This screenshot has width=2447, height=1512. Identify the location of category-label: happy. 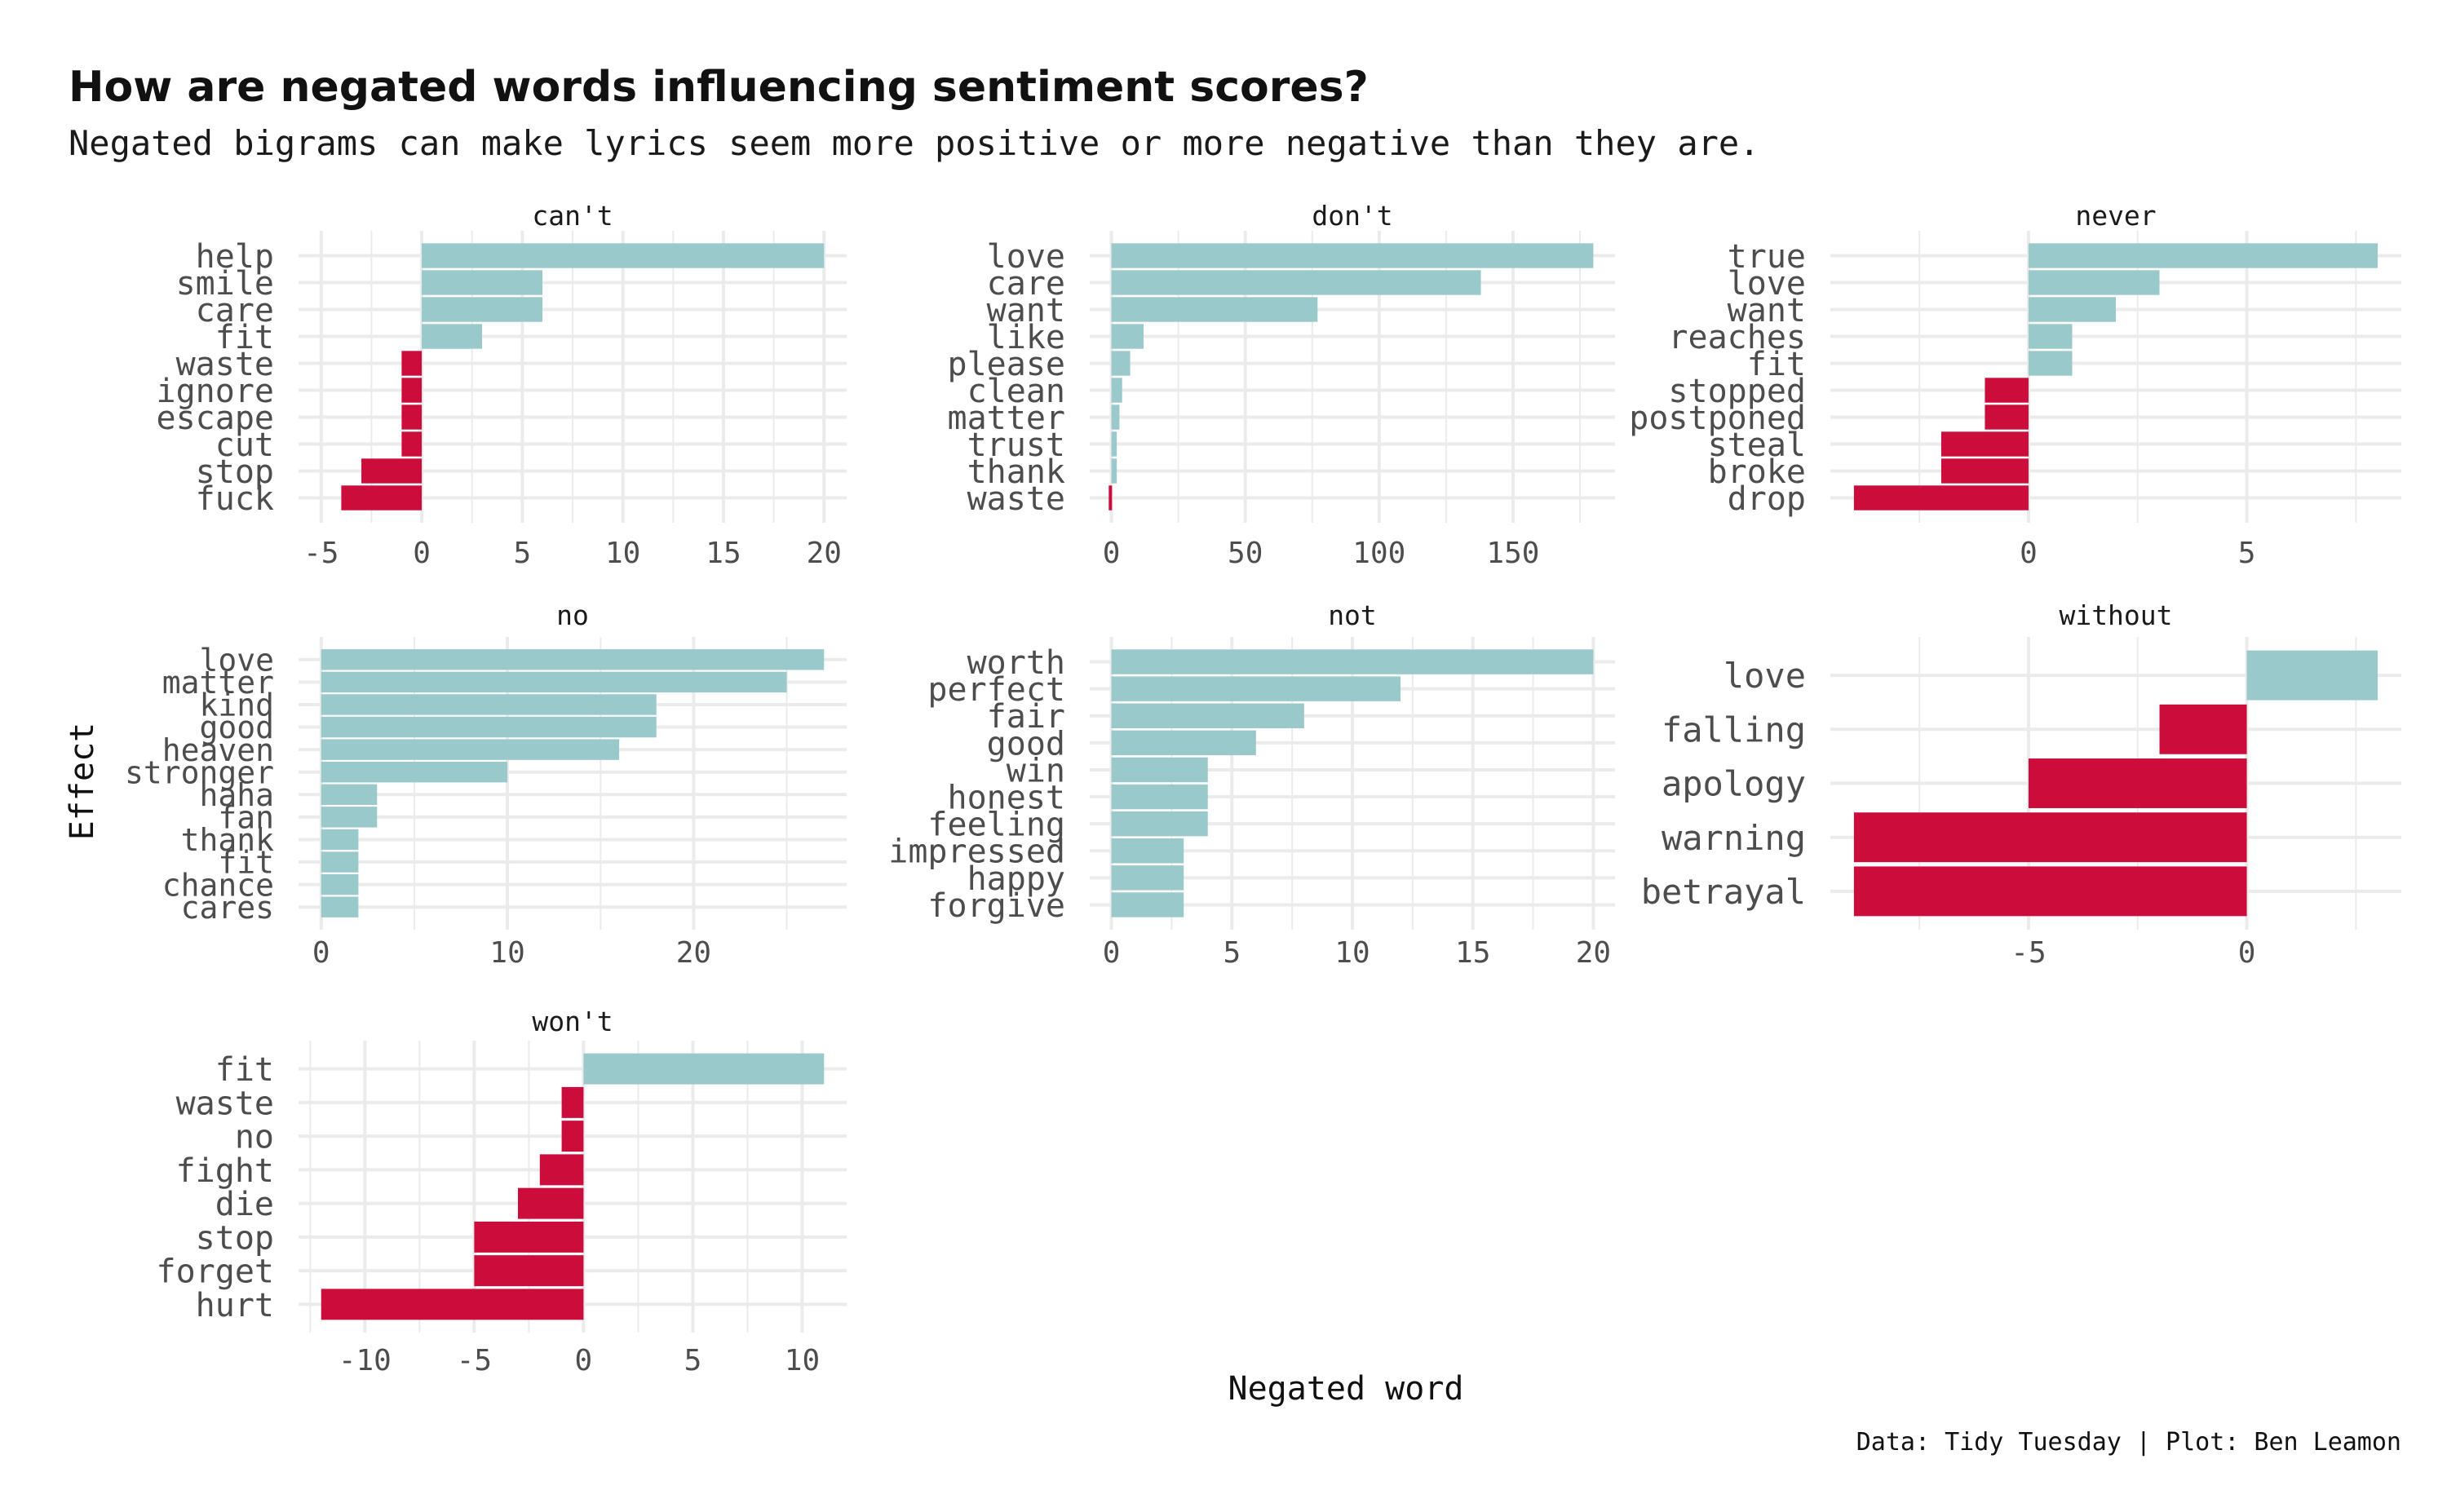
(1016, 879).